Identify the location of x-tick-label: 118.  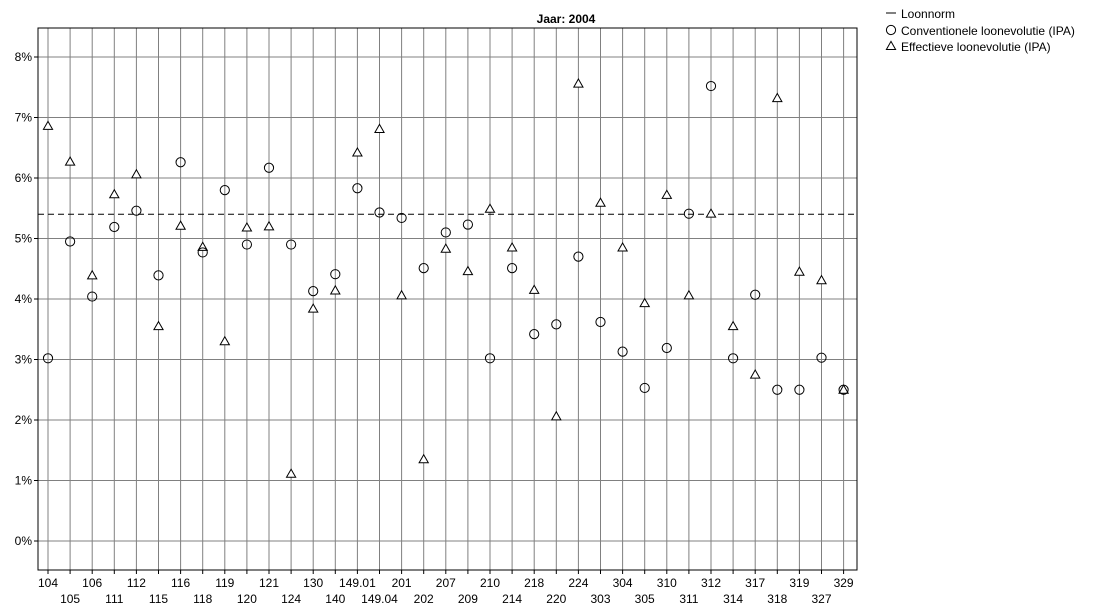
(202, 599).